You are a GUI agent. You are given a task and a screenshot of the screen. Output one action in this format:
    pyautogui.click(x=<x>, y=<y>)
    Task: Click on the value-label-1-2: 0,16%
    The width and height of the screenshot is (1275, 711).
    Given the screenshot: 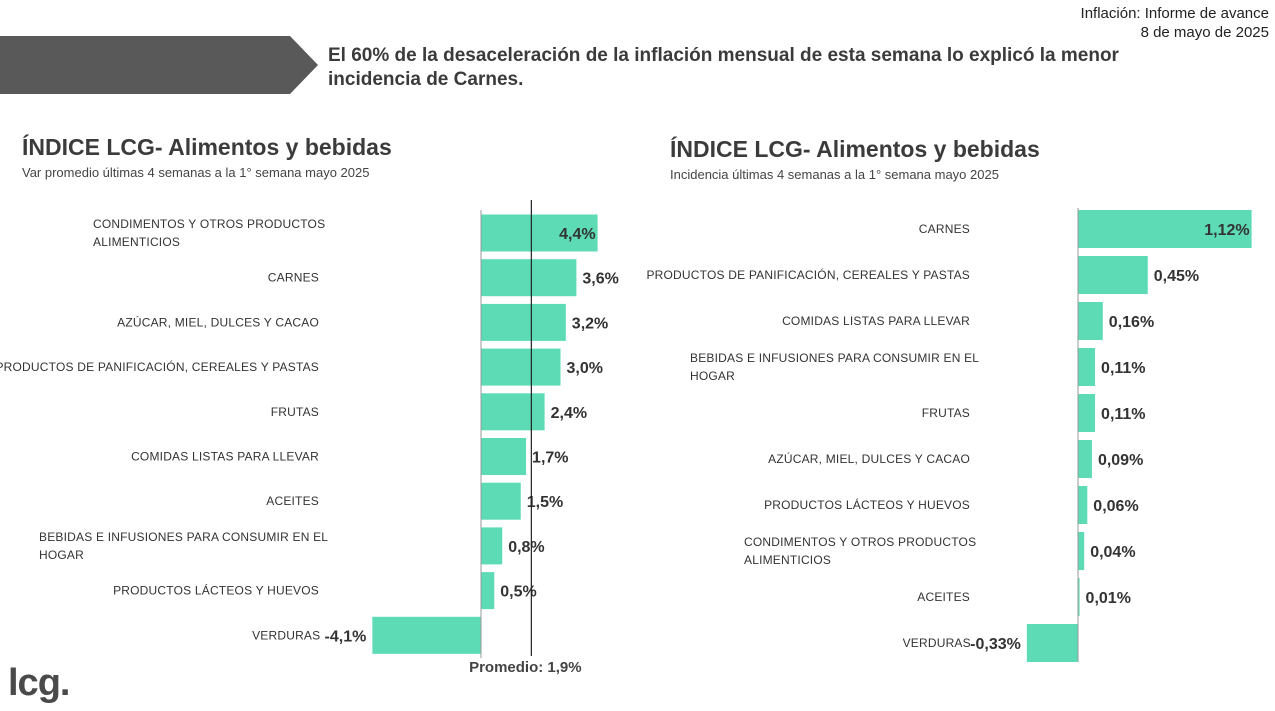 What is the action you would take?
    pyautogui.click(x=1131, y=322)
    